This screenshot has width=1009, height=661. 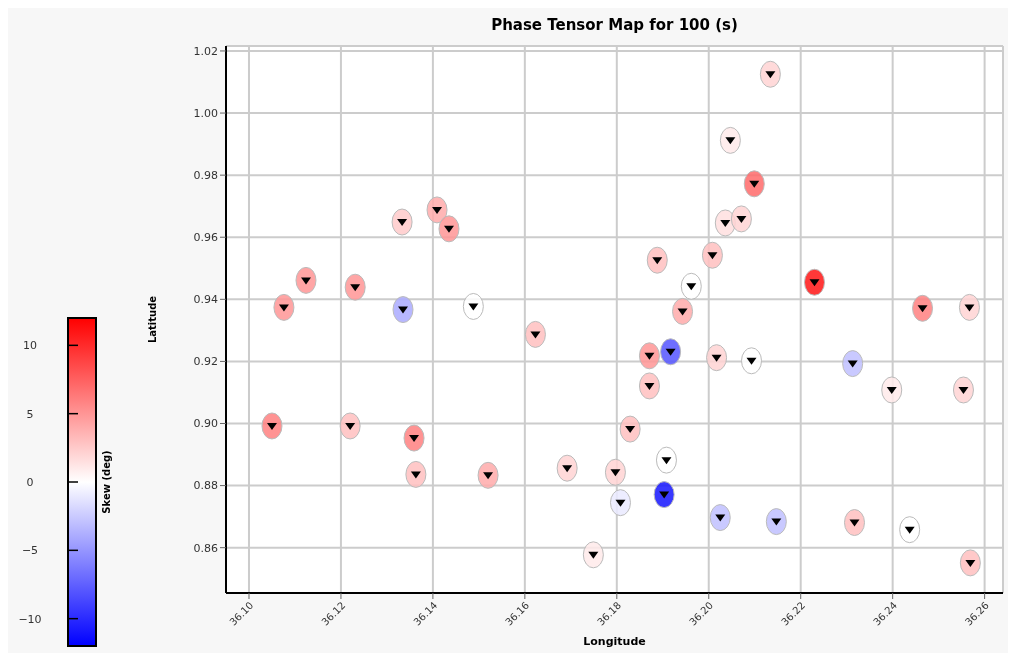 What do you see at coordinates (205, 300) in the screenshot?
I see `y-tick-label: 0.94` at bounding box center [205, 300].